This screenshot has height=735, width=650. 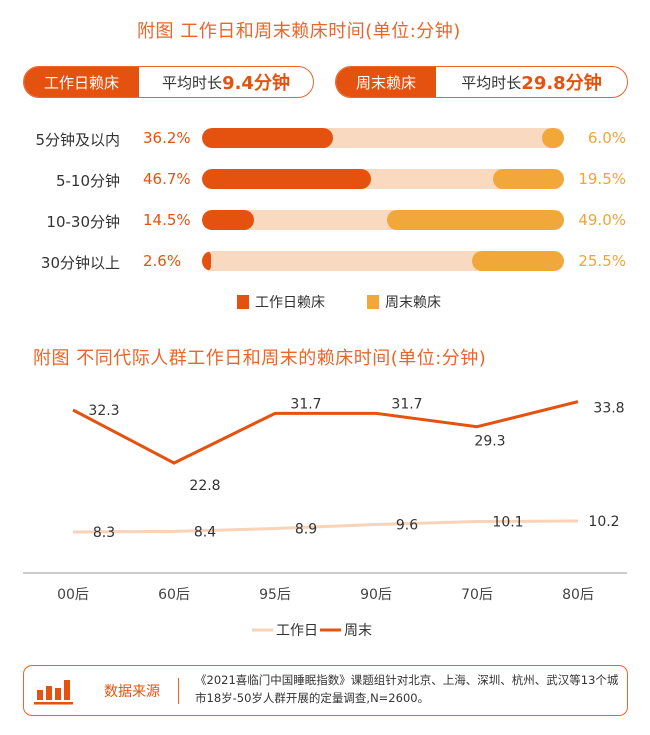 I want to click on weekday-data-label: 10.1, so click(x=507, y=523).